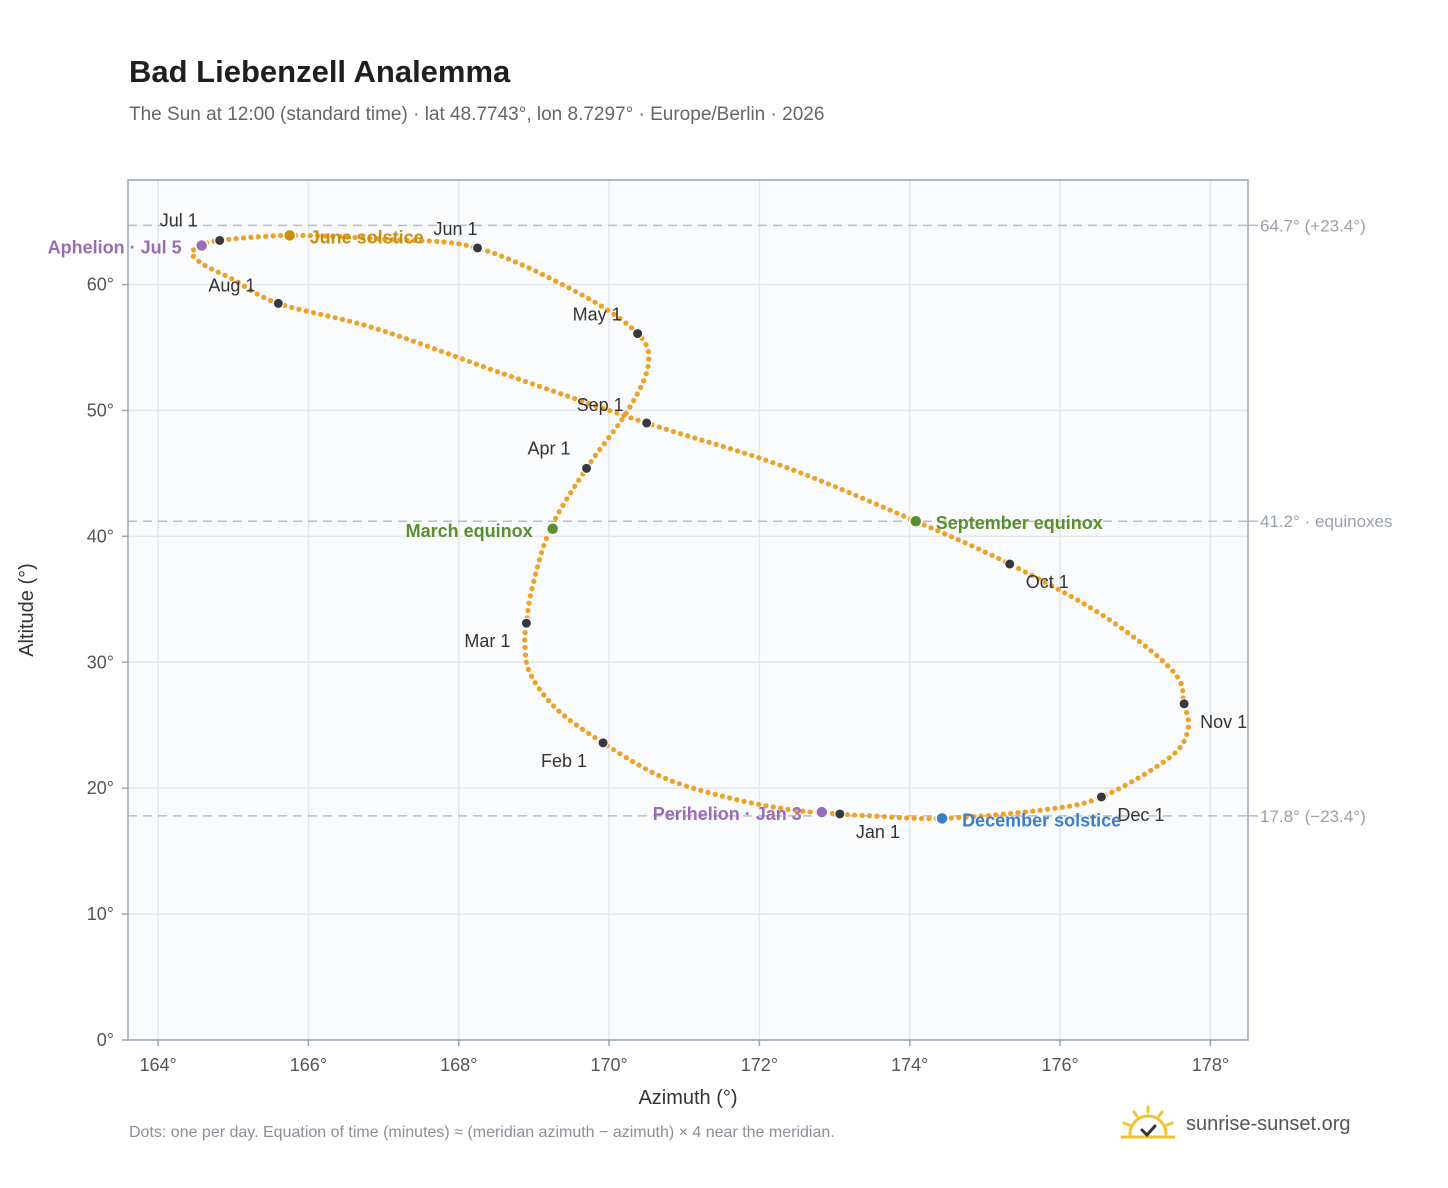  Describe the element at coordinates (1268, 1123) in the screenshot. I see `brand-name: sunrise-sunset.org` at that location.